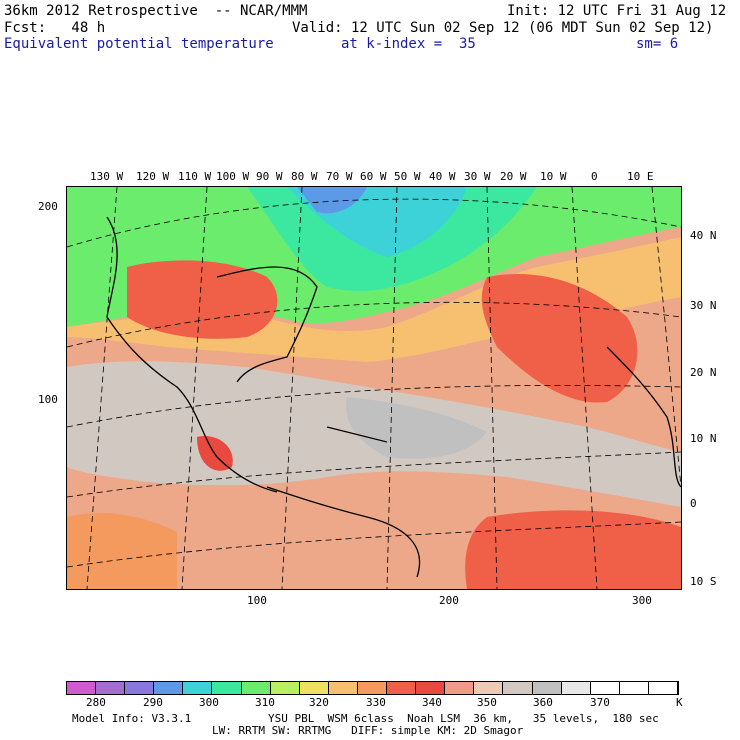  Describe the element at coordinates (407, 176) in the screenshot. I see `lon-label: 50 W` at that location.